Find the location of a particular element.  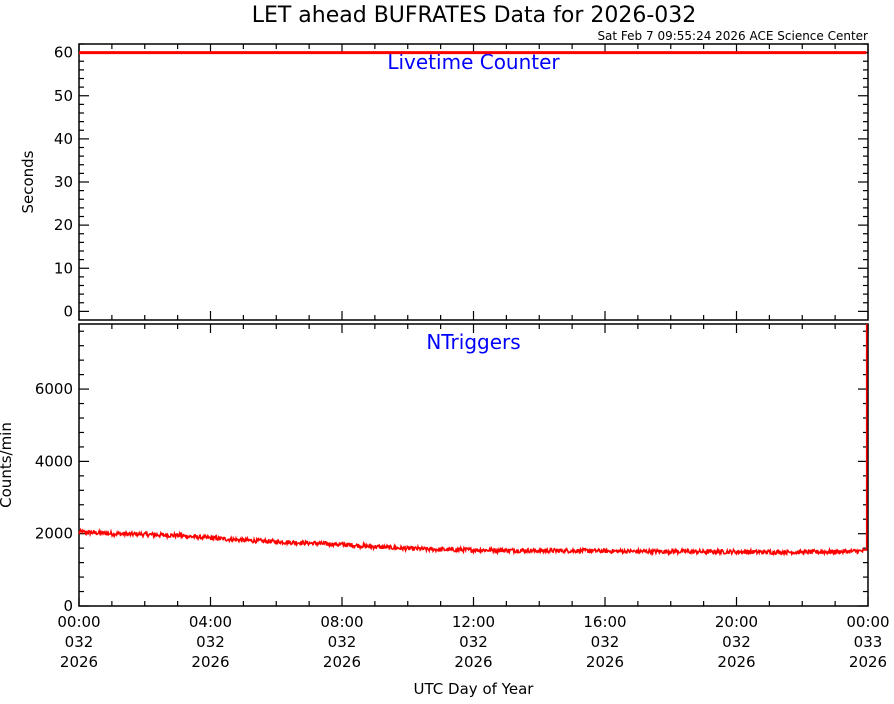

y-axis-label: Counts/min is located at coordinates (7, 465).